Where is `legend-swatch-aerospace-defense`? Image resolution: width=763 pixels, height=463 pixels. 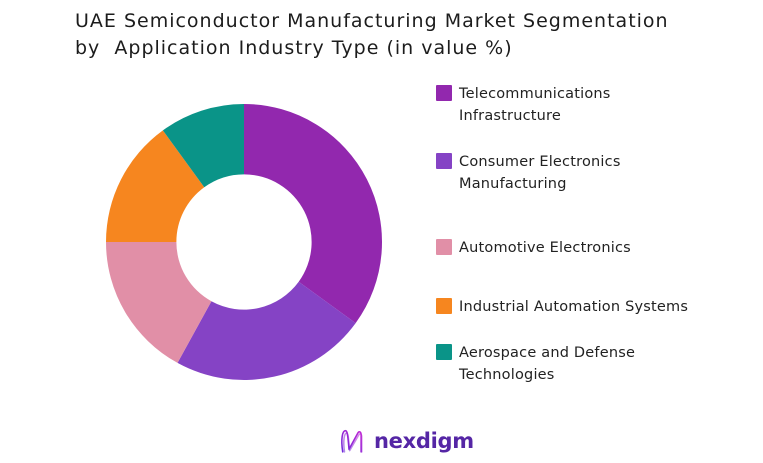 legend-swatch-aerospace-defense is located at coordinates (444, 352).